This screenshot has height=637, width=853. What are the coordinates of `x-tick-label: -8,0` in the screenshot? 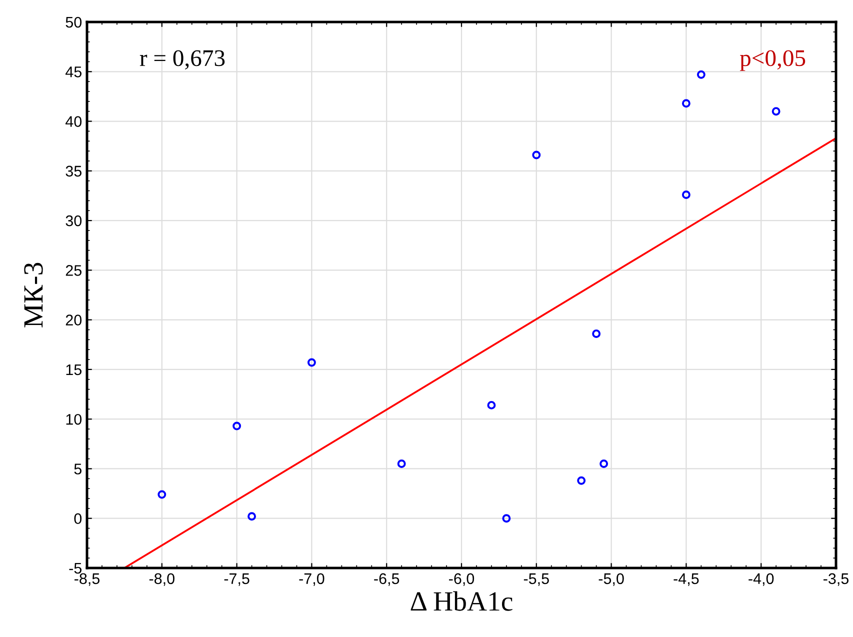 It's located at (161, 579).